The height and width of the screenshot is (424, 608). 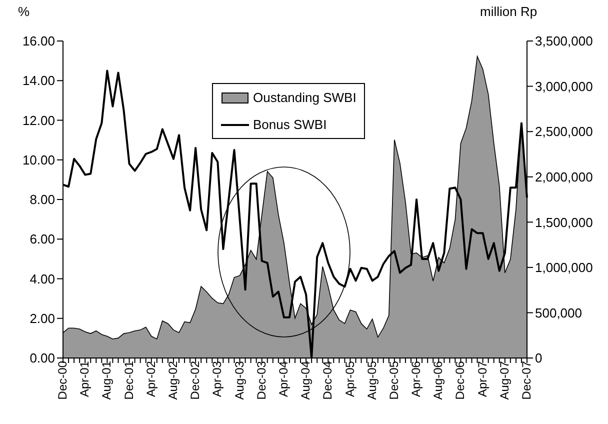 What do you see at coordinates (42, 318) in the screenshot?
I see `y-tick-label: 2.00` at bounding box center [42, 318].